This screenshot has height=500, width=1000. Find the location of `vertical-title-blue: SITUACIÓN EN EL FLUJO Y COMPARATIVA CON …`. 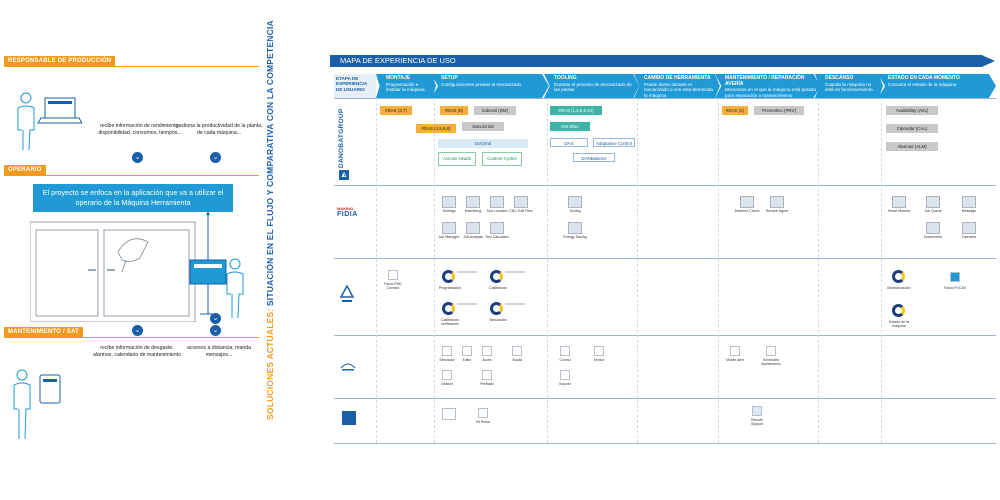

vertical-title-blue: SITUACIÓN EN EL FLUJO Y COMPARATIVA CON … is located at coordinates (270, 163).